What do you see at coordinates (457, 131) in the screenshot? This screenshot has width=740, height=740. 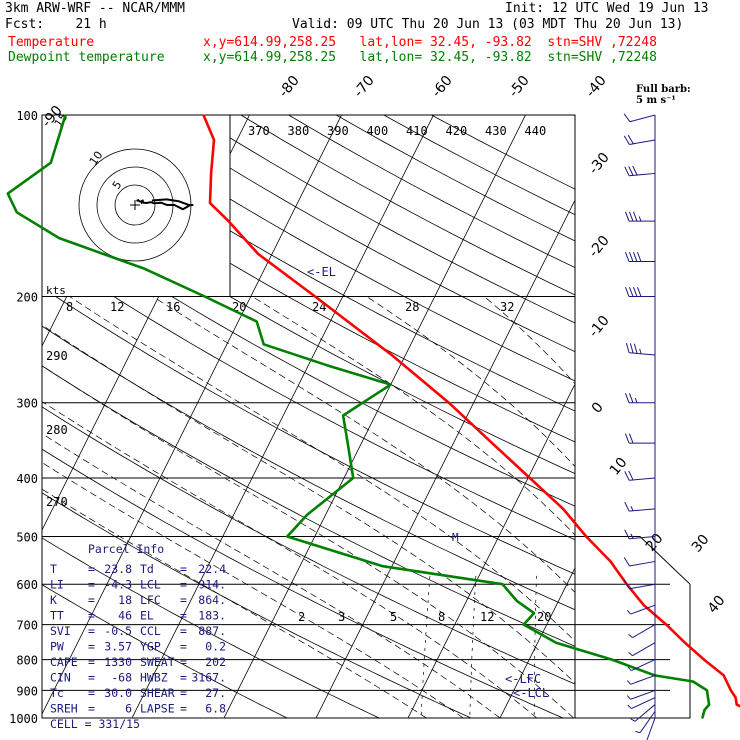 I see `theta-label: 420` at bounding box center [457, 131].